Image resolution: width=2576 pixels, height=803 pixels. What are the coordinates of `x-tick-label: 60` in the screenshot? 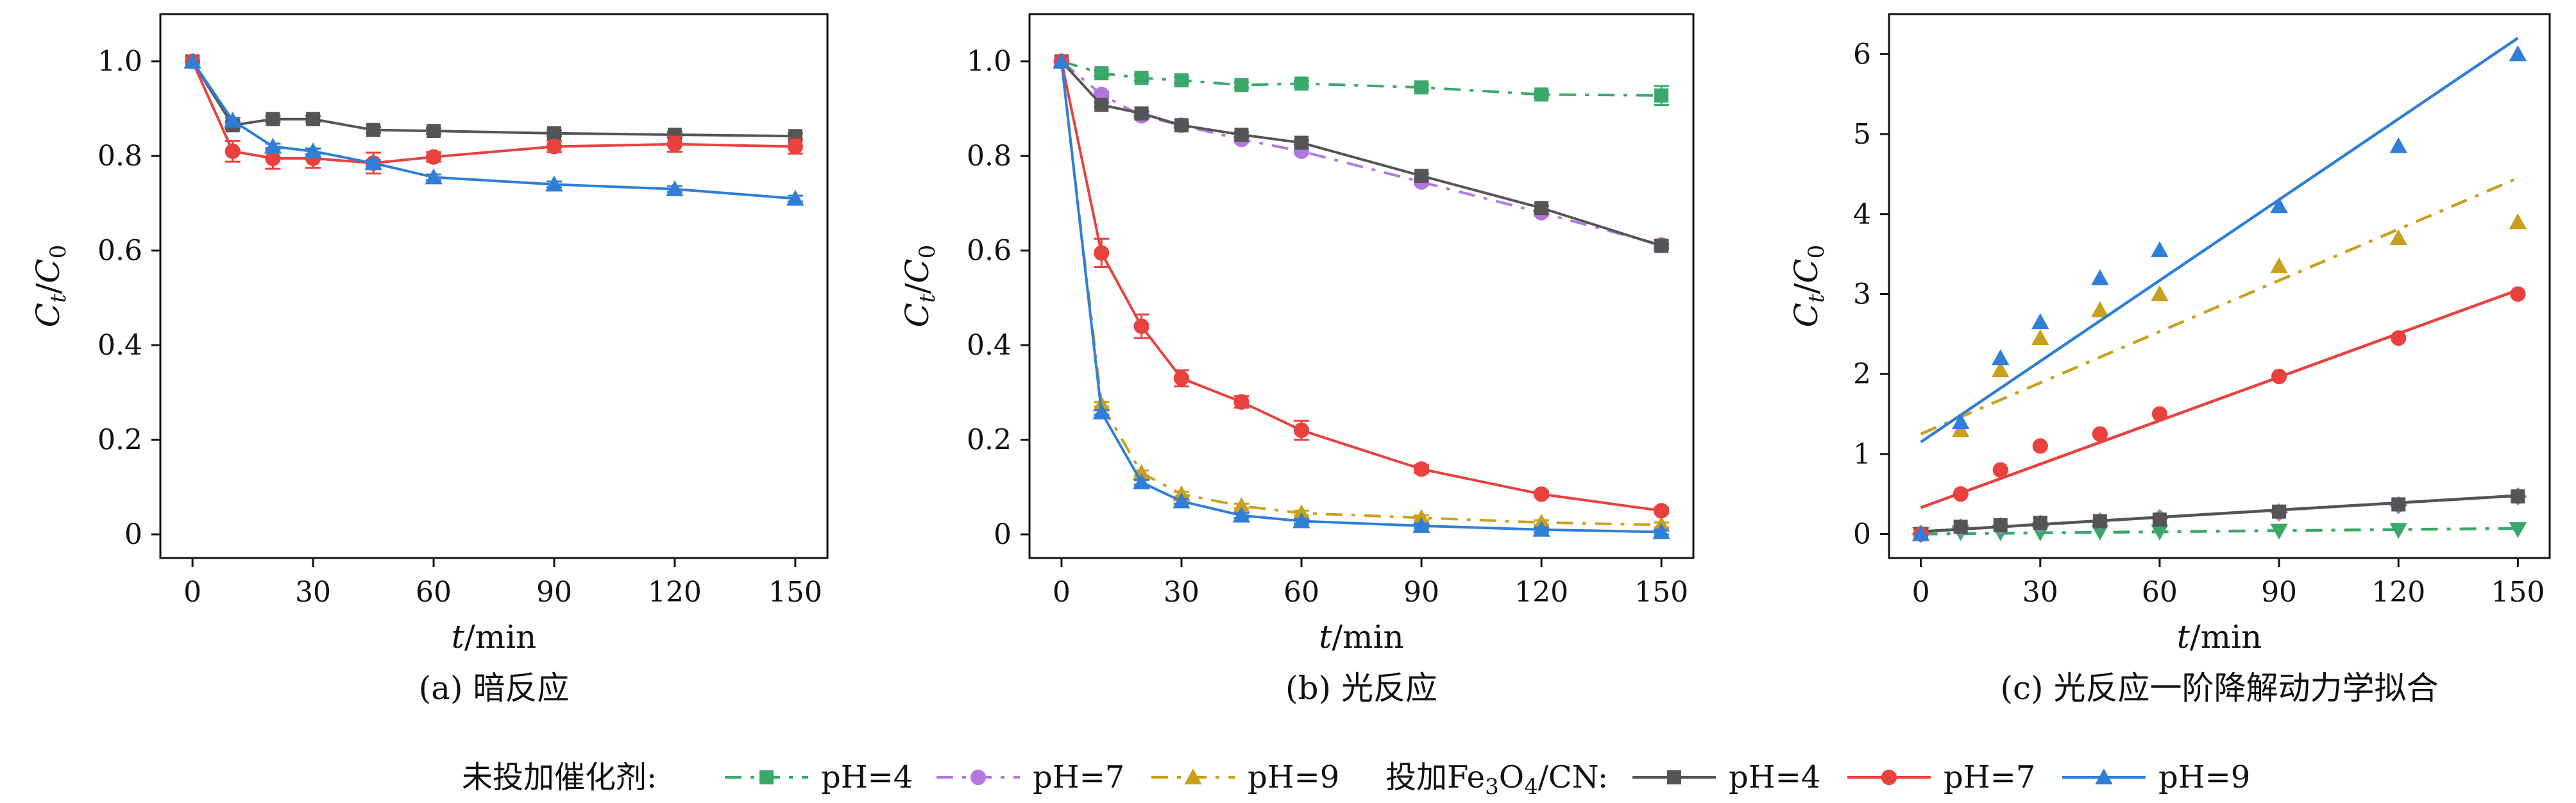 It's located at (2160, 592).